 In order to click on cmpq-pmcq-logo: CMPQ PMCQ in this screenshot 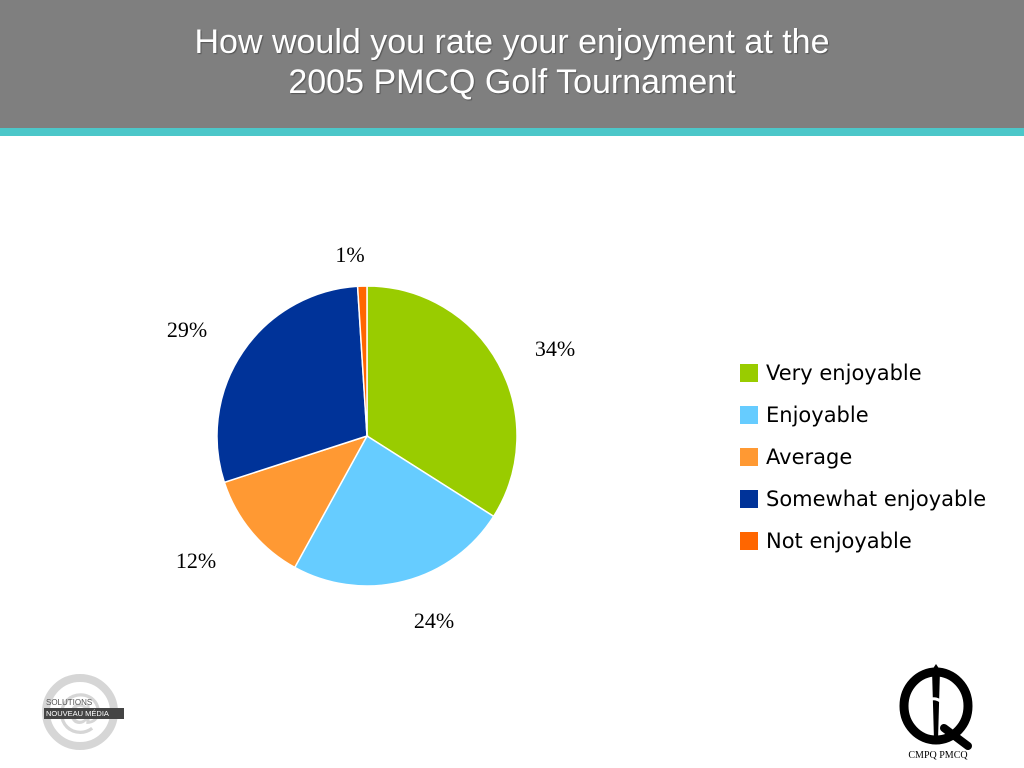, I will do `click(936, 712)`.